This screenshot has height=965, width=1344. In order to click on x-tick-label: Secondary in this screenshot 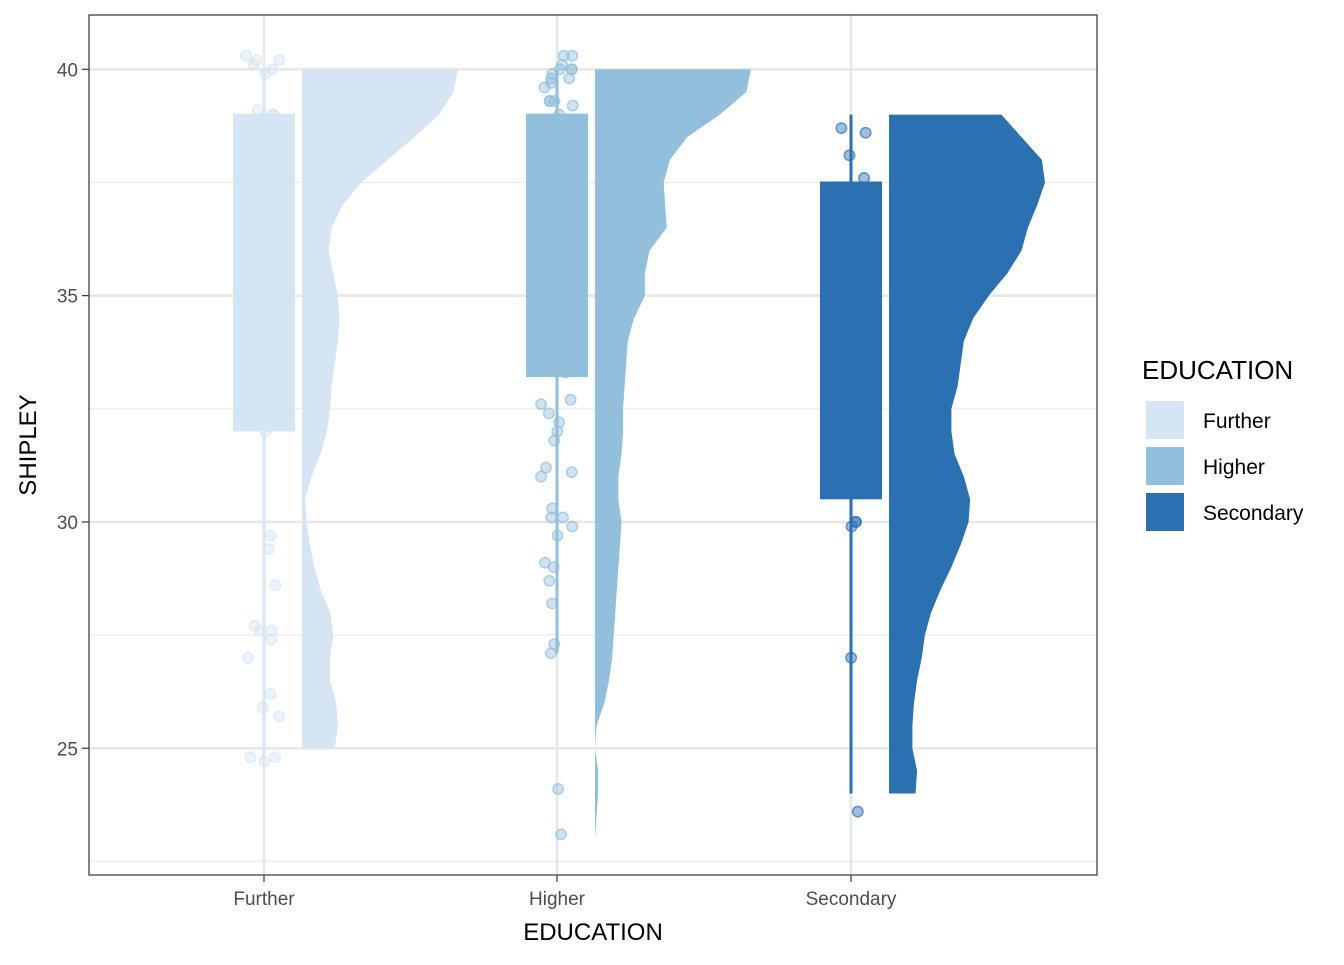, I will do `click(851, 899)`.